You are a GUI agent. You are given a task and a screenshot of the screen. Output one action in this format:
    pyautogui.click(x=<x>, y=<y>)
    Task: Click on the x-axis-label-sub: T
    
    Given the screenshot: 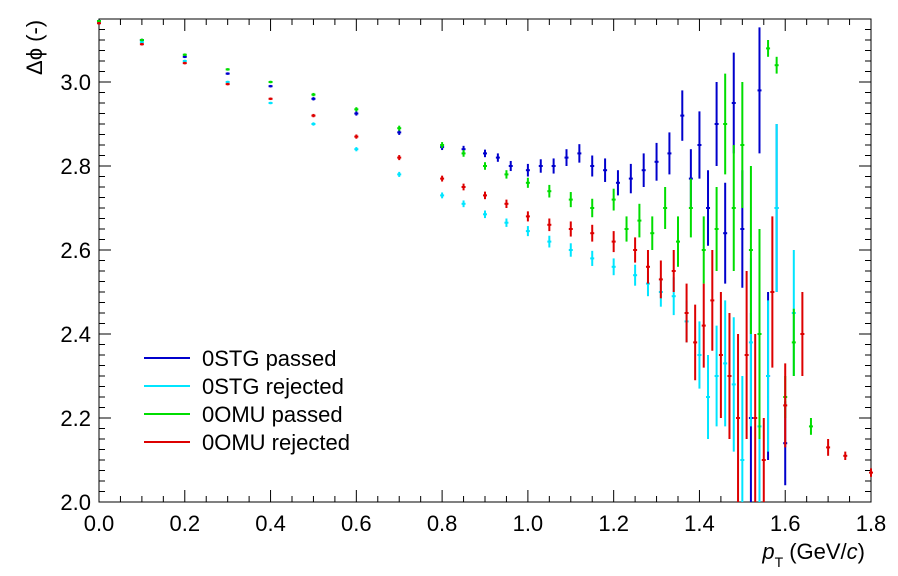 What is the action you would take?
    pyautogui.click(x=779, y=562)
    